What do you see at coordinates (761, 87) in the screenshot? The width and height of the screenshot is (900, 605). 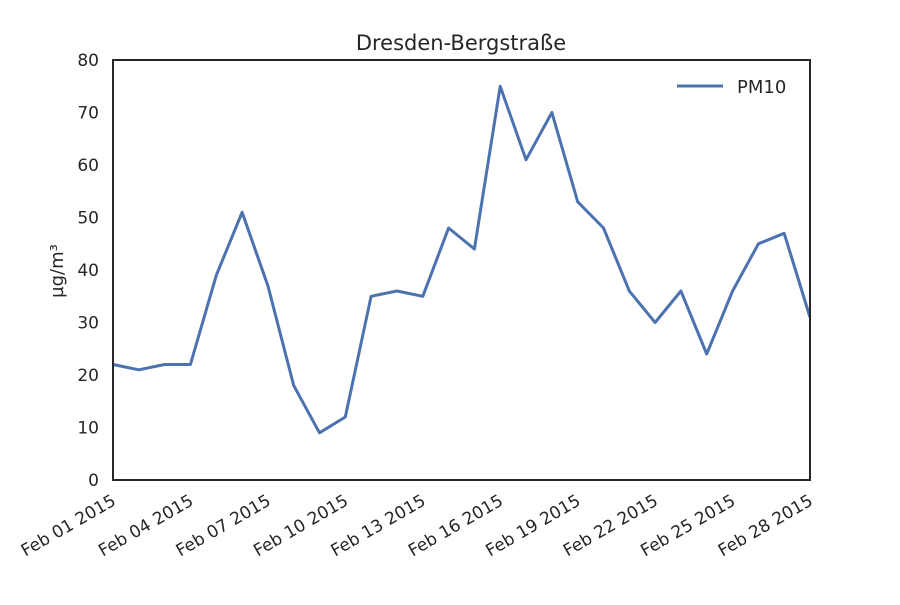 I see `legend-label-pm10: PM10` at bounding box center [761, 87].